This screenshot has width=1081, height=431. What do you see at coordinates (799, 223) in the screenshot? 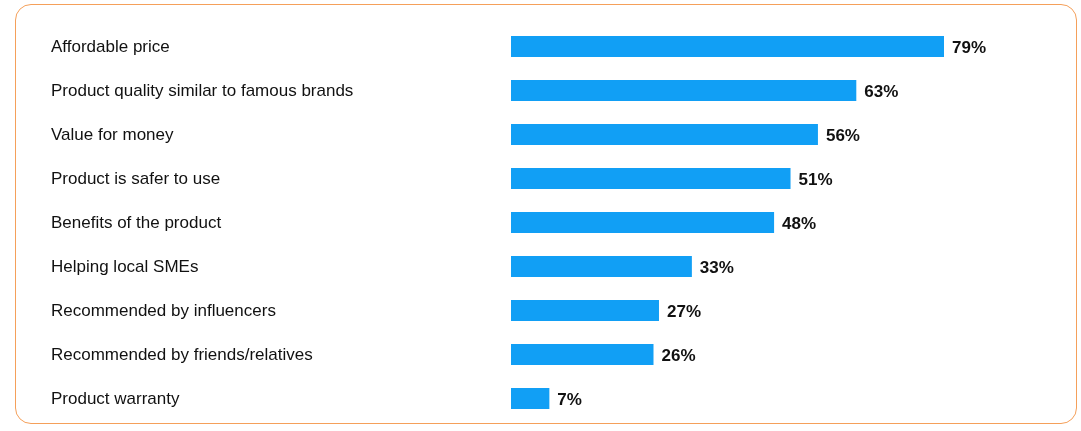
I see `data-label: 48%` at bounding box center [799, 223].